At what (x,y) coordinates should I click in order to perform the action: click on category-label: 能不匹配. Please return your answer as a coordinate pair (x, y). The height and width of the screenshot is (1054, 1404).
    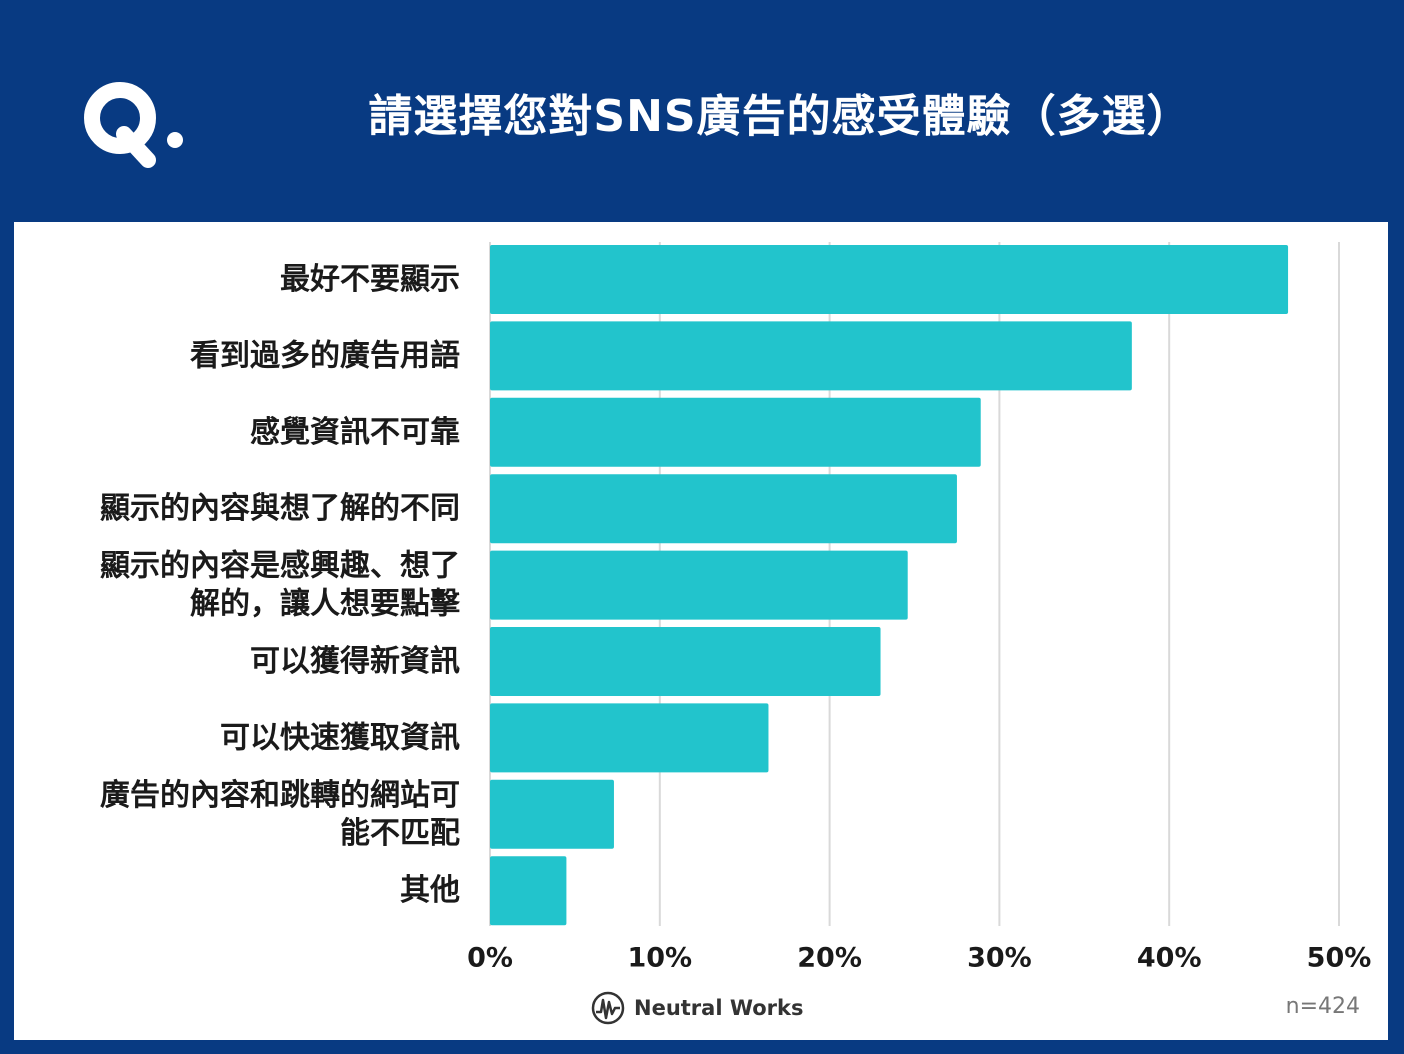
    Looking at the image, I should click on (400, 833).